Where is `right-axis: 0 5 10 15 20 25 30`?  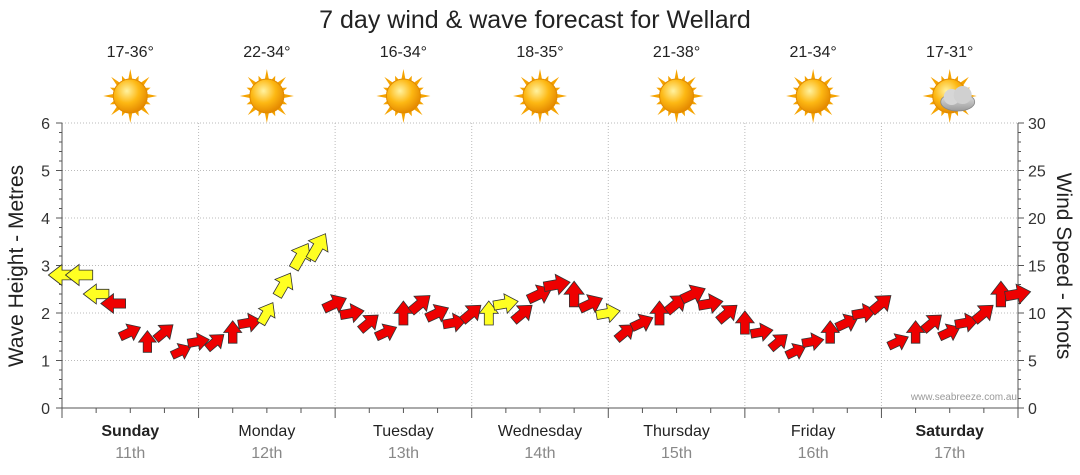 right-axis: 0 5 10 15 20 25 30 is located at coordinates (1031, 267).